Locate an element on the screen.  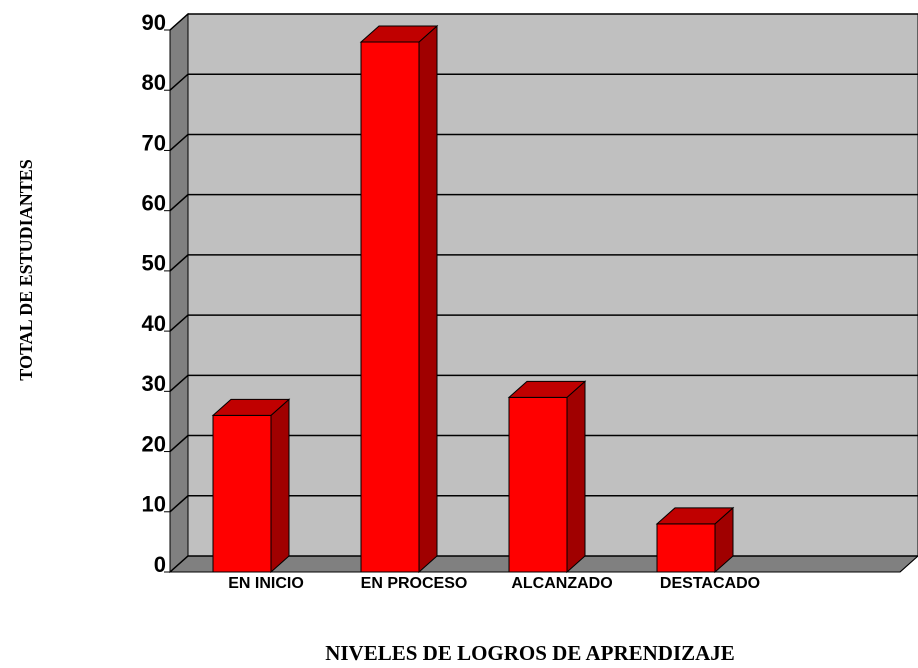
y-axis-title: TOTAL DE ESTUDIANTES is located at coordinates (26, 269).